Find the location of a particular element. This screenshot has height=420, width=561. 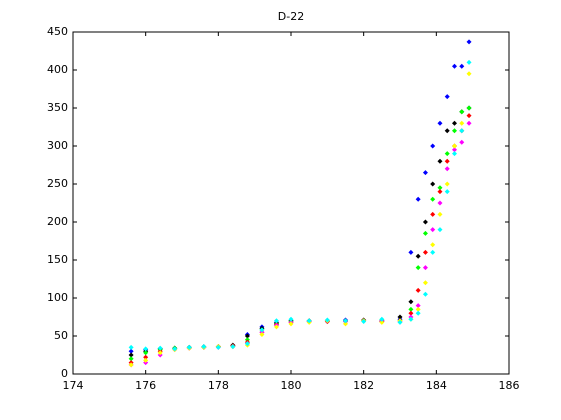

chart-title: D-22 is located at coordinates (291, 16).